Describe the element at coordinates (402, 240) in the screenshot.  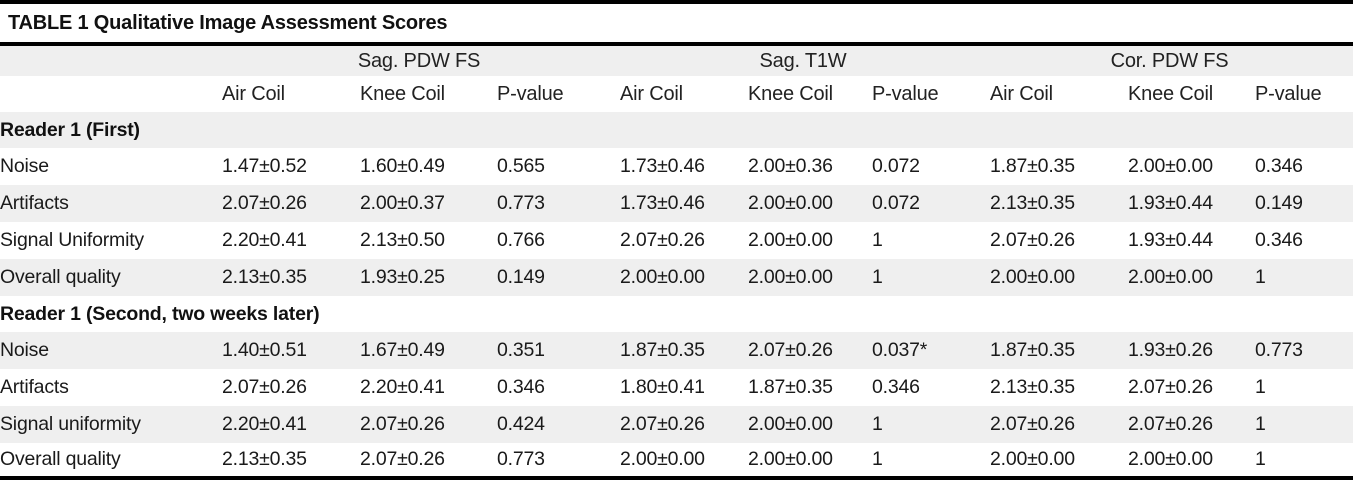
I see `data-cell: 2.13±0.50` at that location.